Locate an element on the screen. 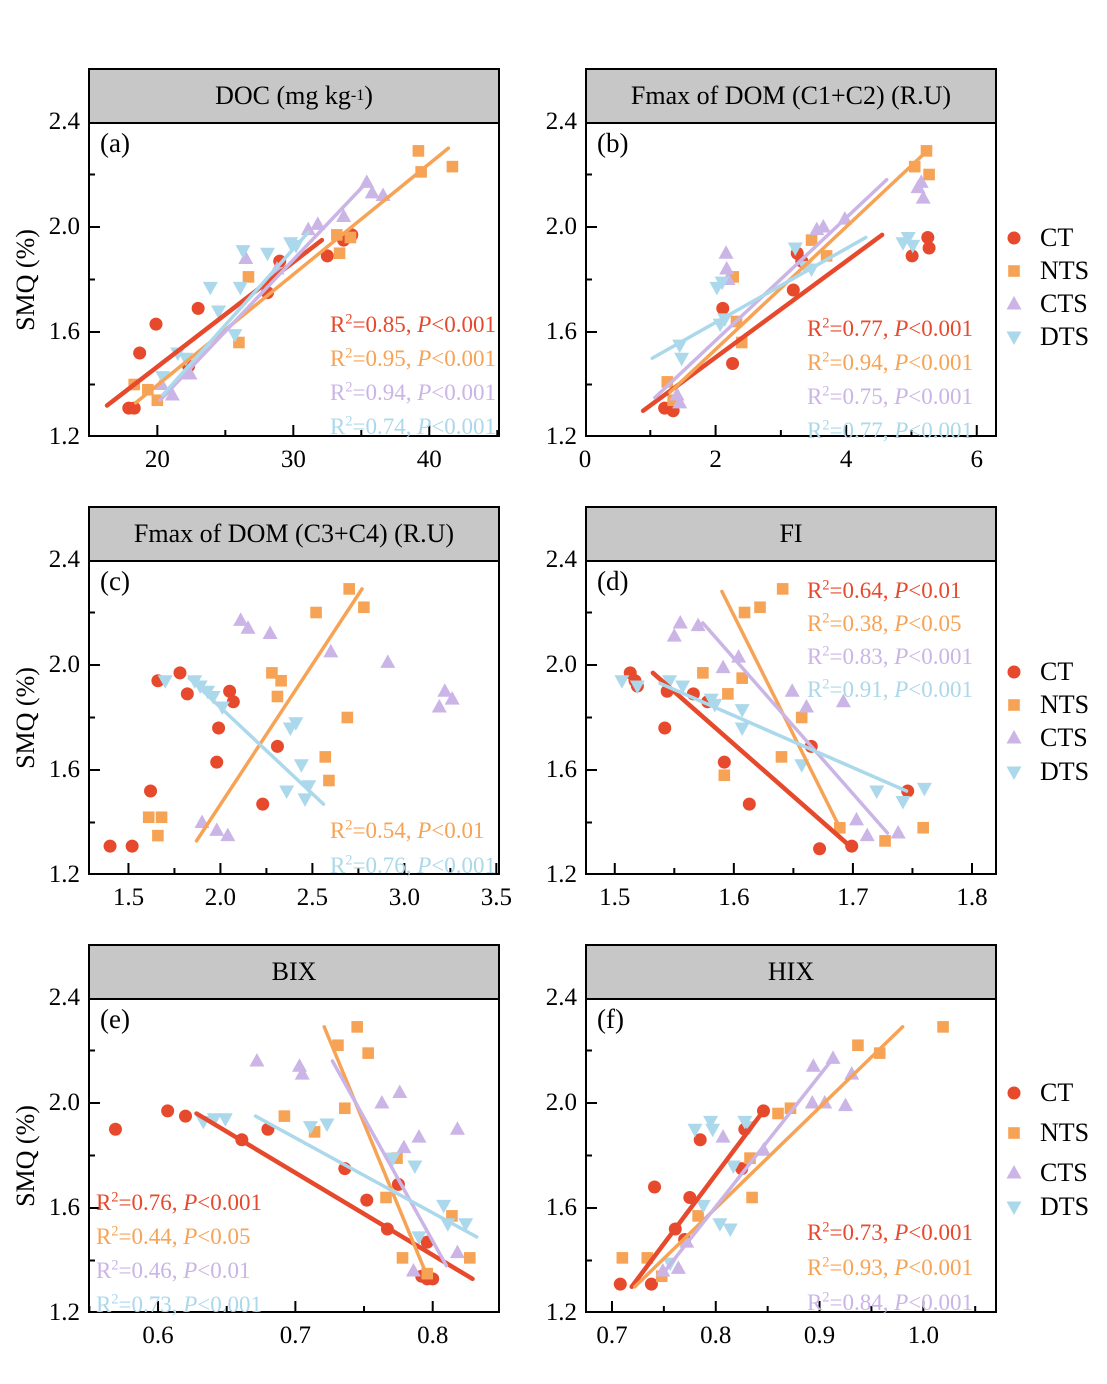 This screenshot has width=1107, height=1384. panel-b-series-CTS is located at coordinates (800, 291).